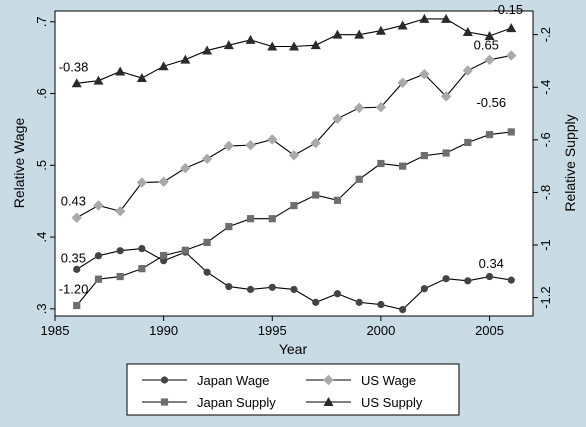 This screenshot has height=427, width=586. Describe the element at coordinates (388, 380) in the screenshot. I see `legend-label: US Wage` at that location.